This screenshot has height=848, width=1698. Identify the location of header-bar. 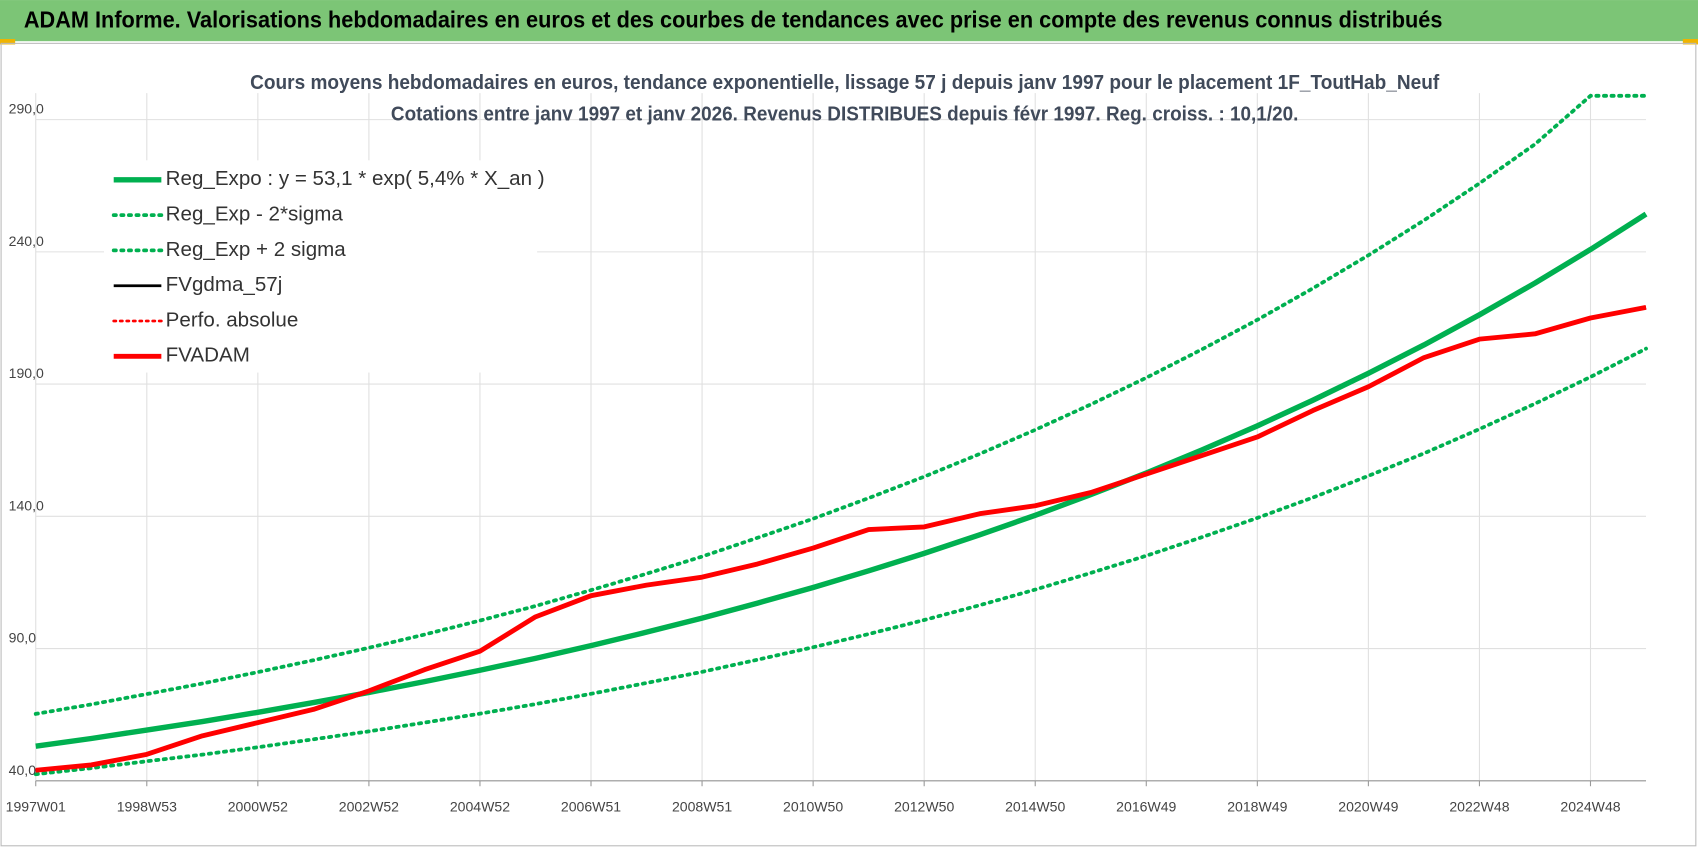
(849, 21).